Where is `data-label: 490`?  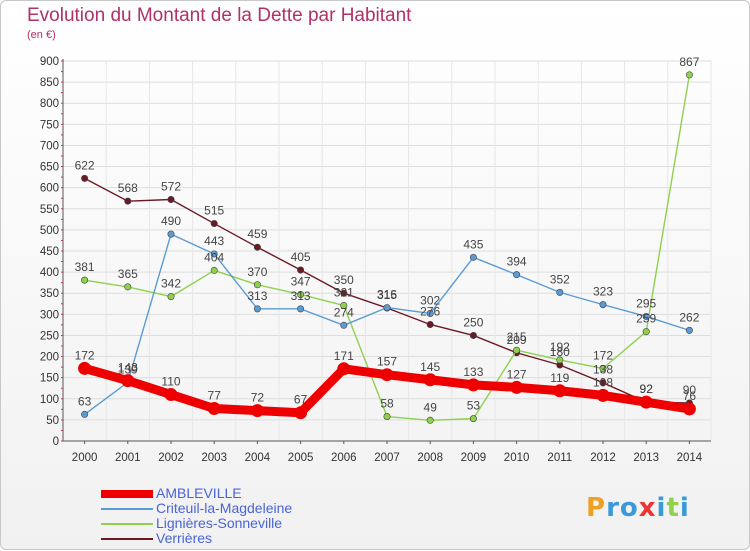 data-label: 490 is located at coordinates (171, 221).